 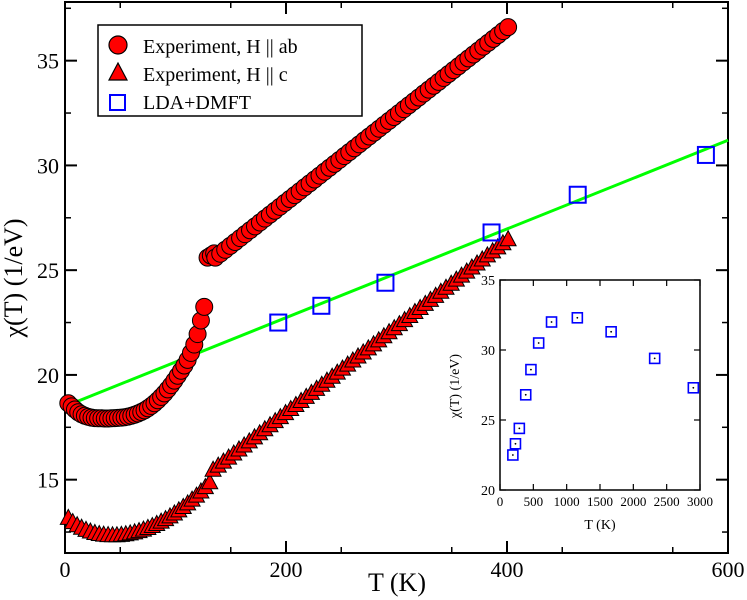 What do you see at coordinates (197, 103) in the screenshot?
I see `legend-label-dmft: LDA+DMFT` at bounding box center [197, 103].